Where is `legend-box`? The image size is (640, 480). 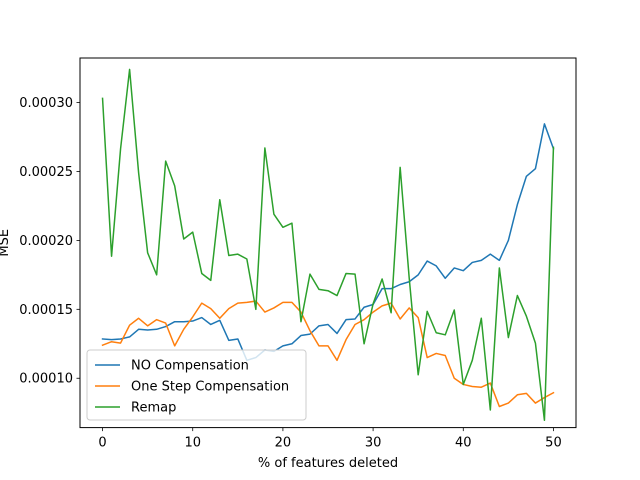 legend-box is located at coordinates (196, 385).